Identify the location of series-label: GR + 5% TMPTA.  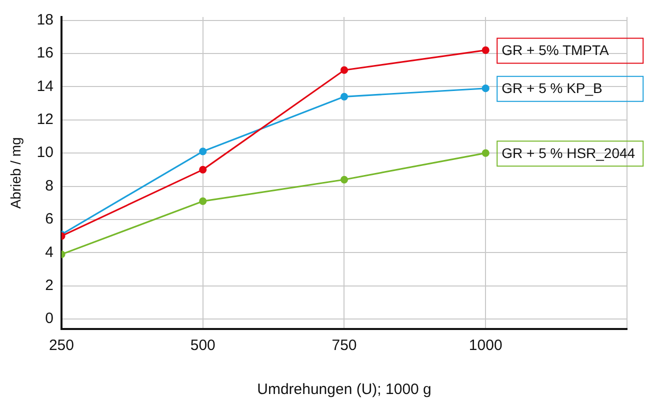
(556, 50).